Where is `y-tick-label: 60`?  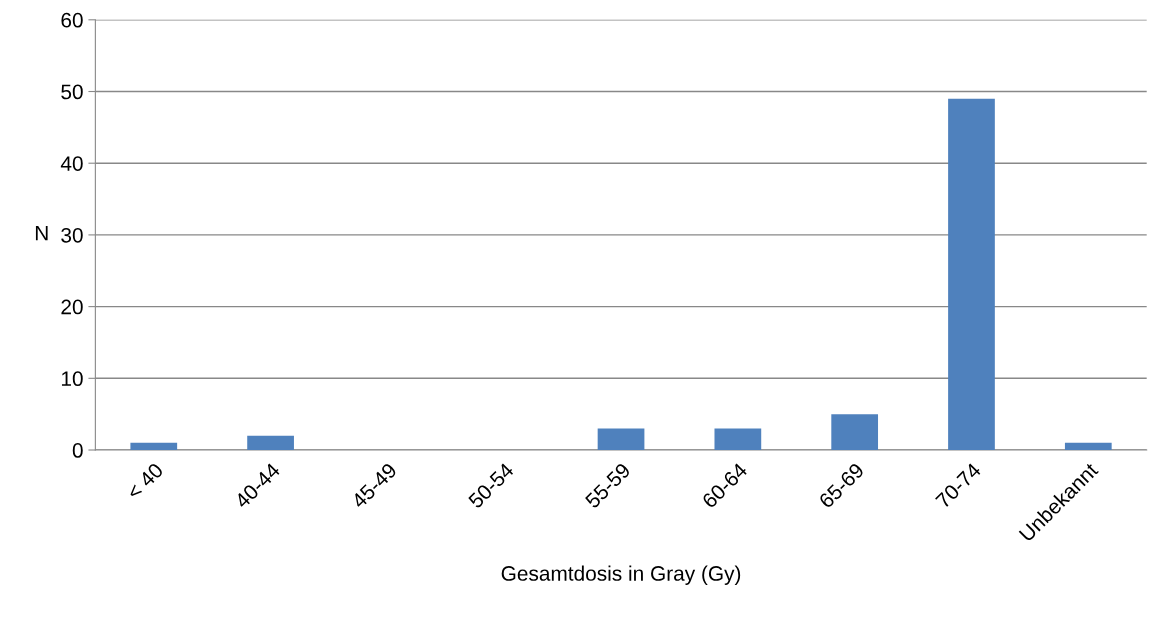 y-tick-label: 60 is located at coordinates (72, 20).